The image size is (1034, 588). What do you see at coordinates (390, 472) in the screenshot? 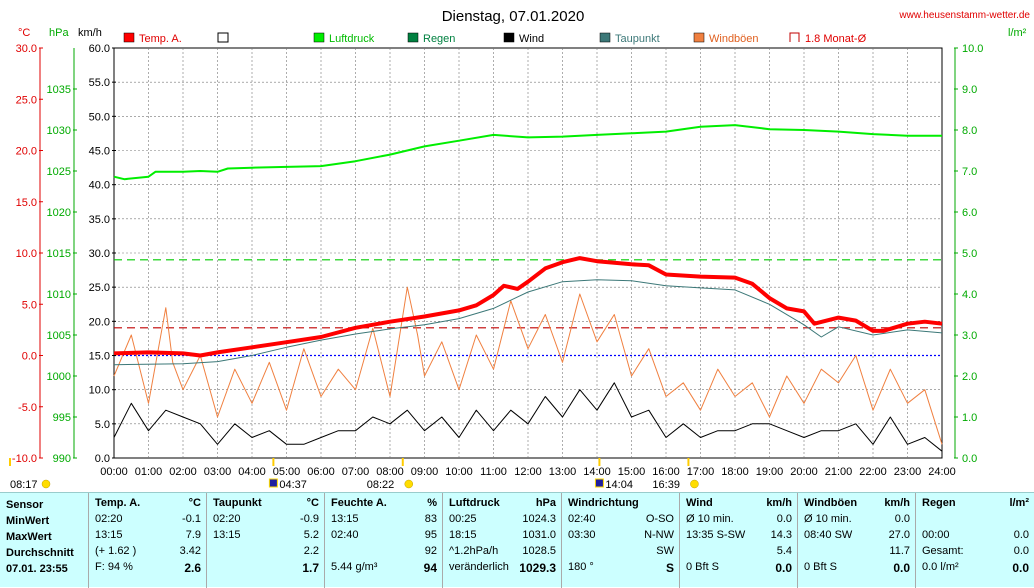
I see `x-tick-label: 08:00` at bounding box center [390, 472].